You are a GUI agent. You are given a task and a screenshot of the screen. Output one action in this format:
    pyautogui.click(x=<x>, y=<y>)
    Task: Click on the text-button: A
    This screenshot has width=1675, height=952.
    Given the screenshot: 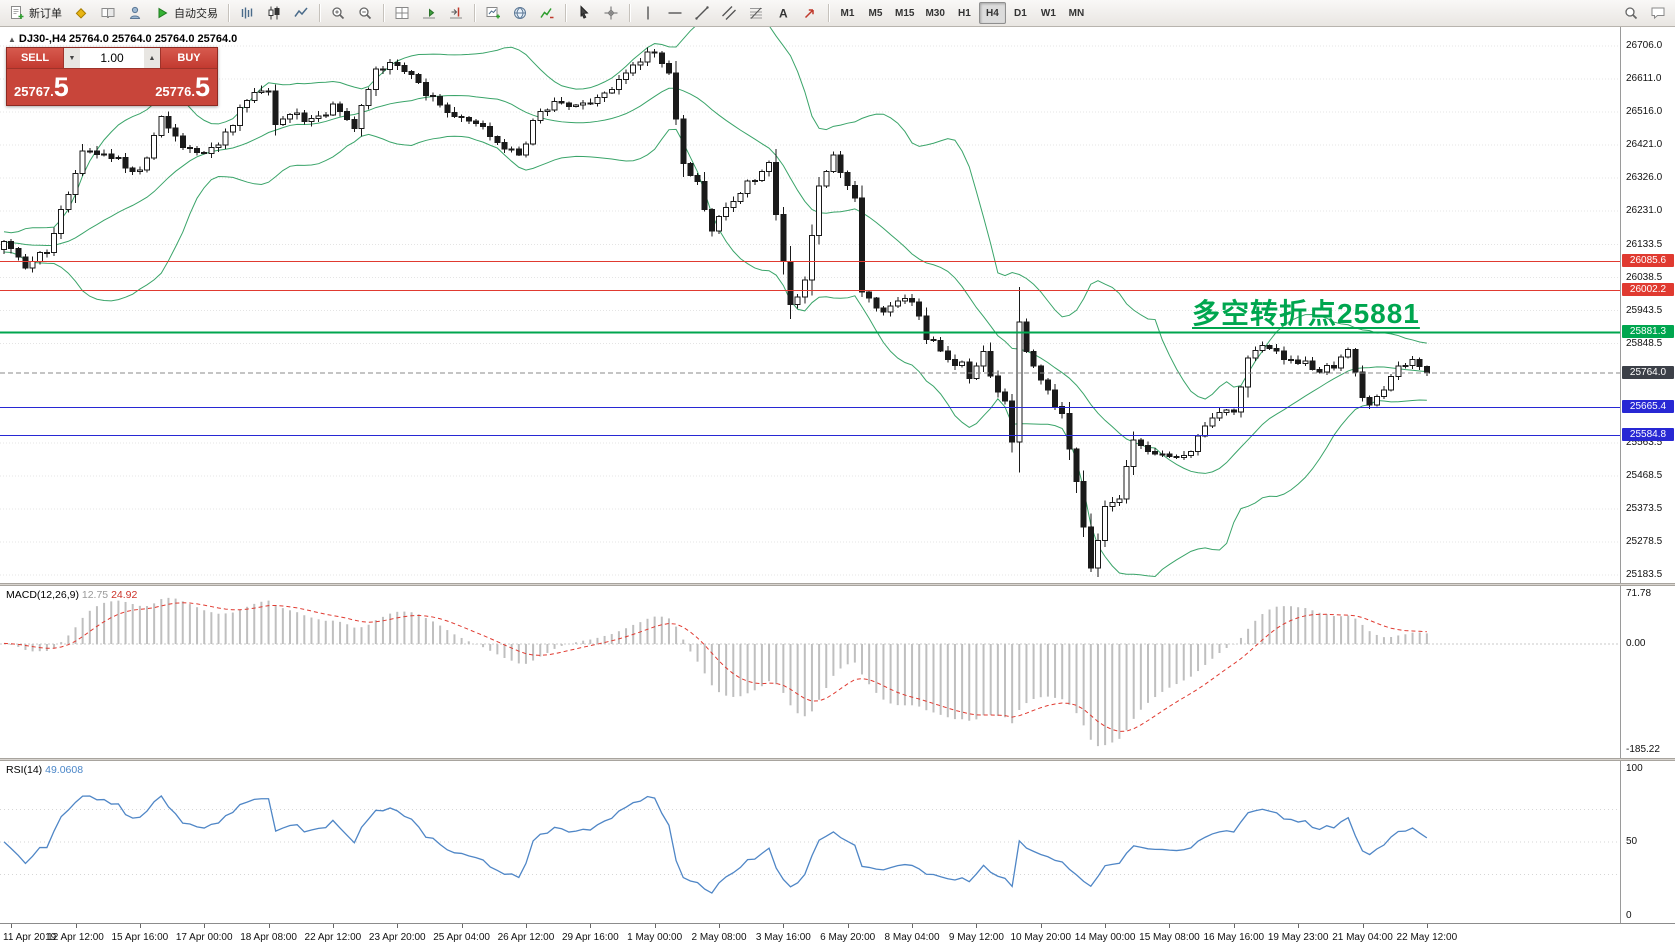 What is the action you would take?
    pyautogui.click(x=783, y=13)
    